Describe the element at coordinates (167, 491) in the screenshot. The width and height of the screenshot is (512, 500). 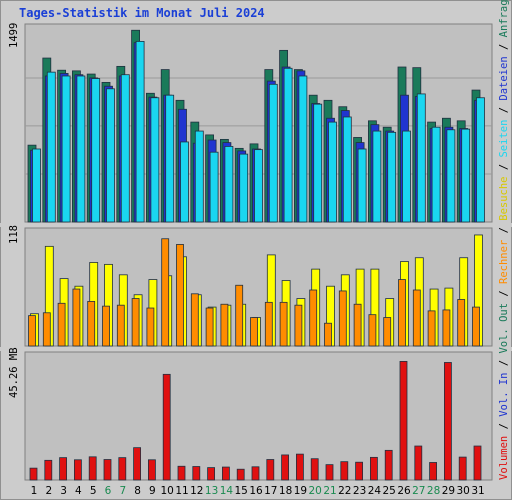
I see `x-tick-label: 10` at that location.